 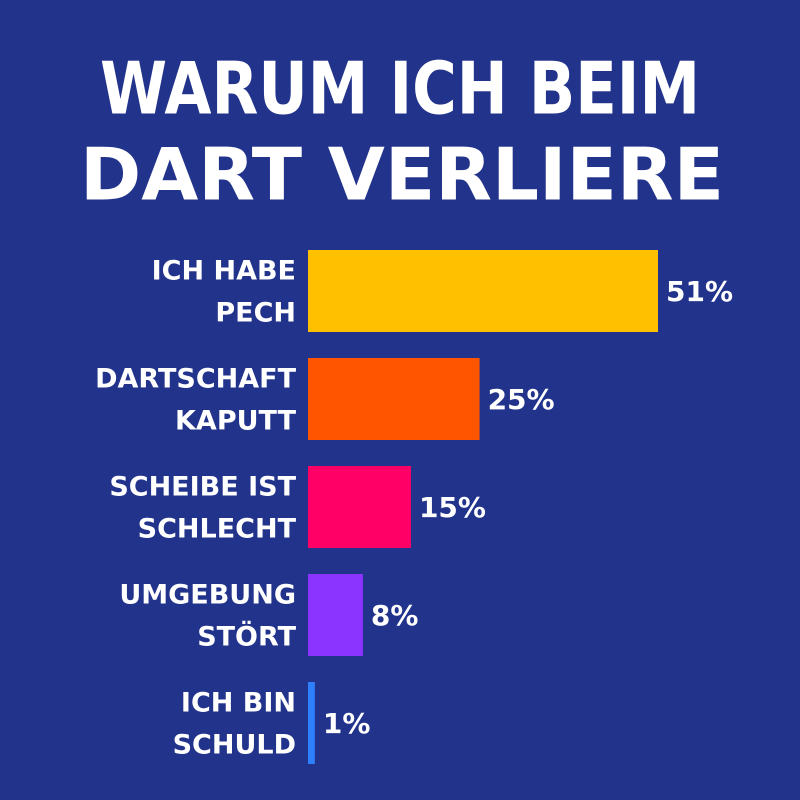 What do you see at coordinates (224, 271) in the screenshot?
I see `category-label: ICH HABE` at bounding box center [224, 271].